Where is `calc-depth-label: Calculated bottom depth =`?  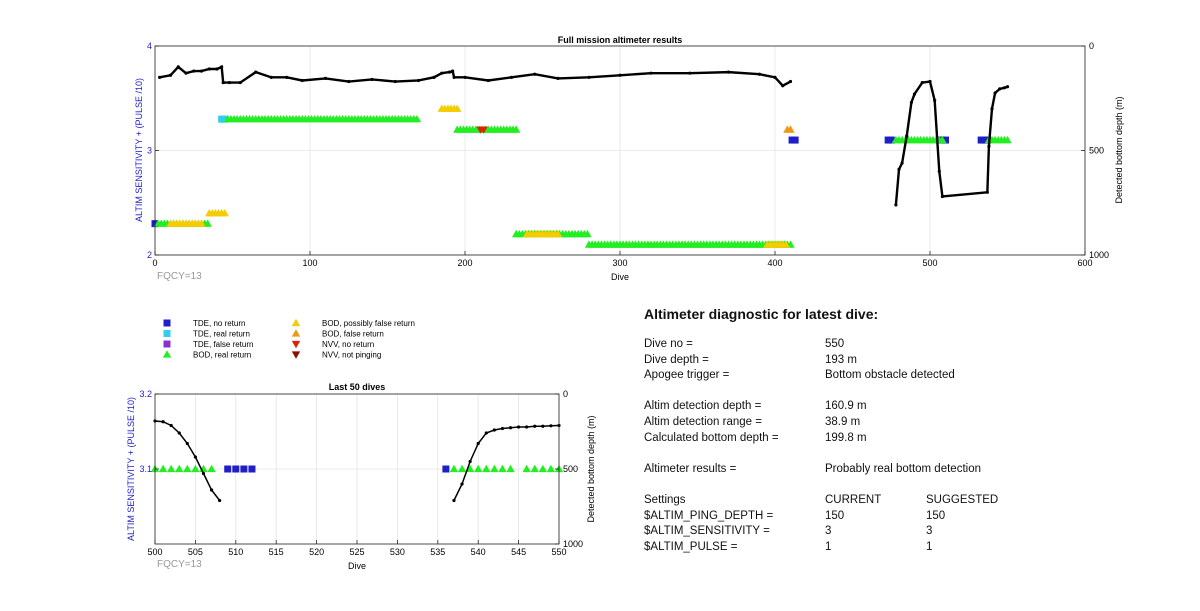 calc-depth-label: Calculated bottom depth = is located at coordinates (711, 437).